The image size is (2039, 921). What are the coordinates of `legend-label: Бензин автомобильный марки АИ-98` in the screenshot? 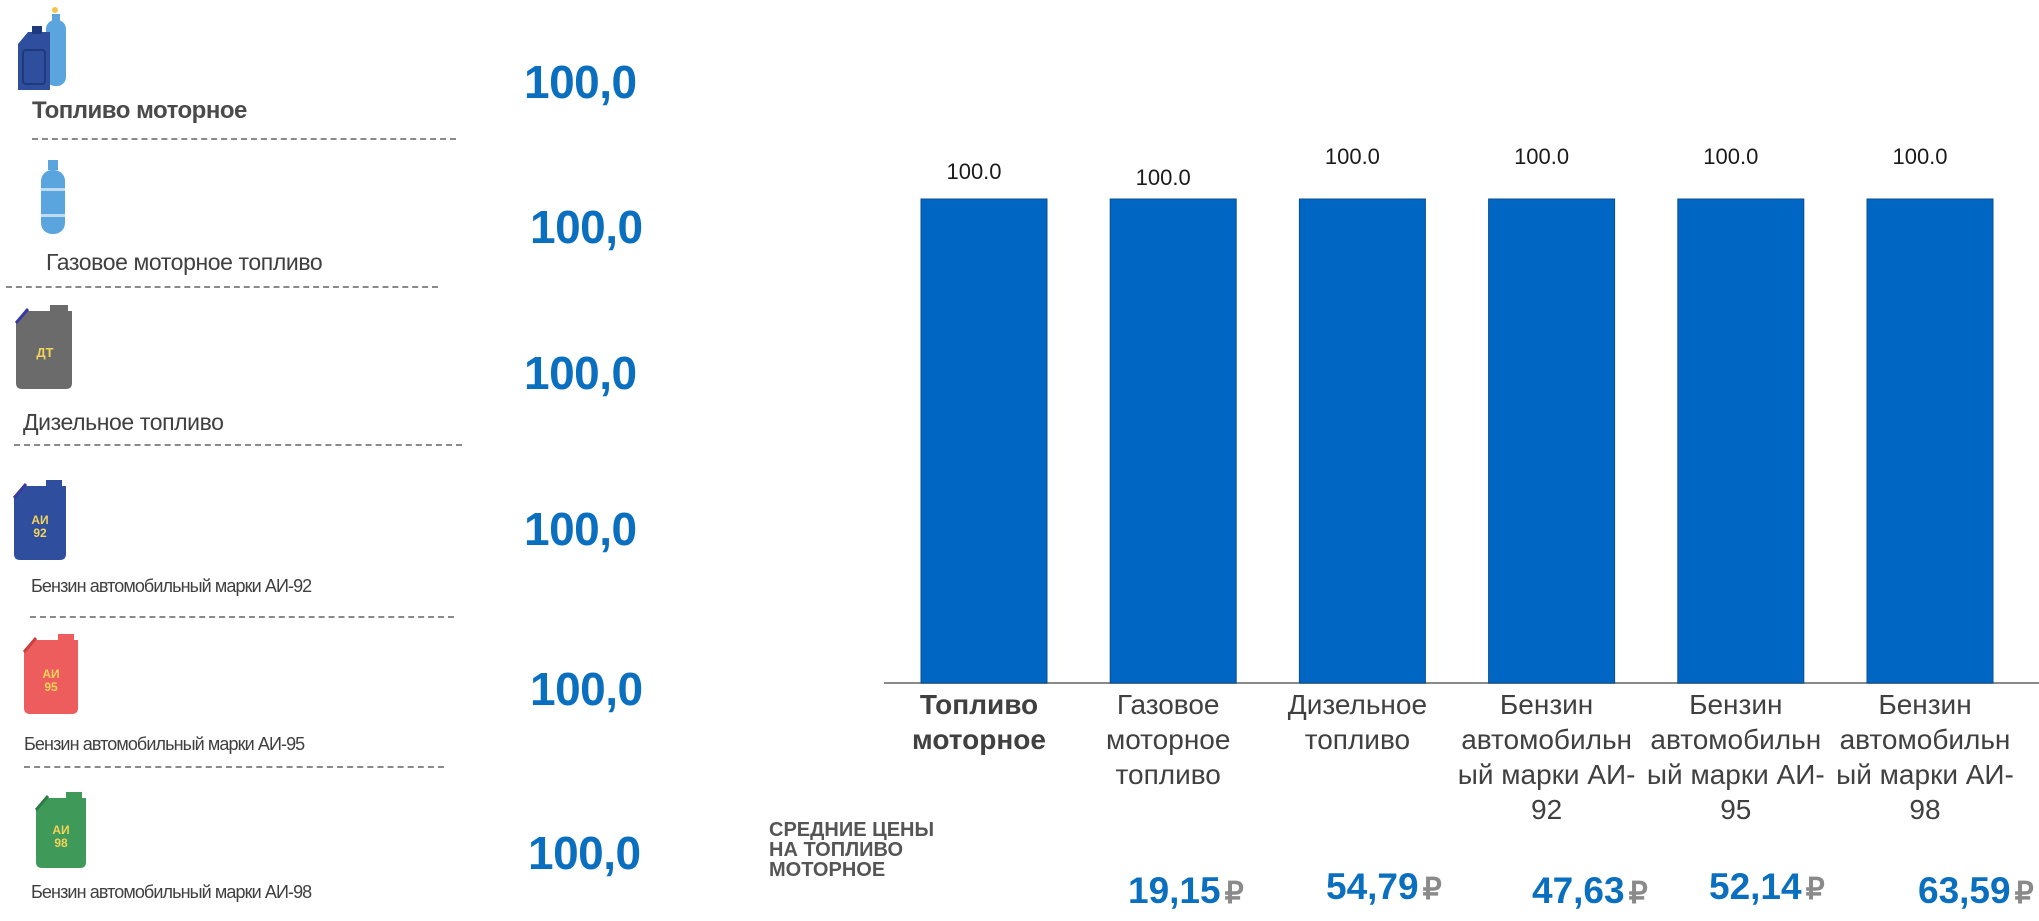 It's located at (171, 892).